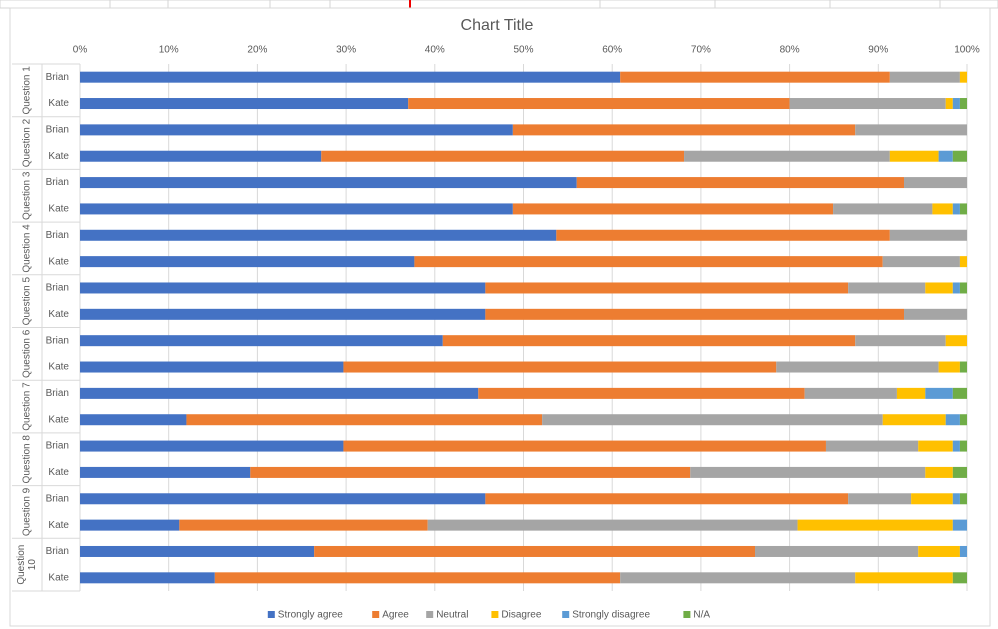 The image size is (998, 629). What do you see at coordinates (27, 301) in the screenshot?
I see `group-label: Question 5` at bounding box center [27, 301].